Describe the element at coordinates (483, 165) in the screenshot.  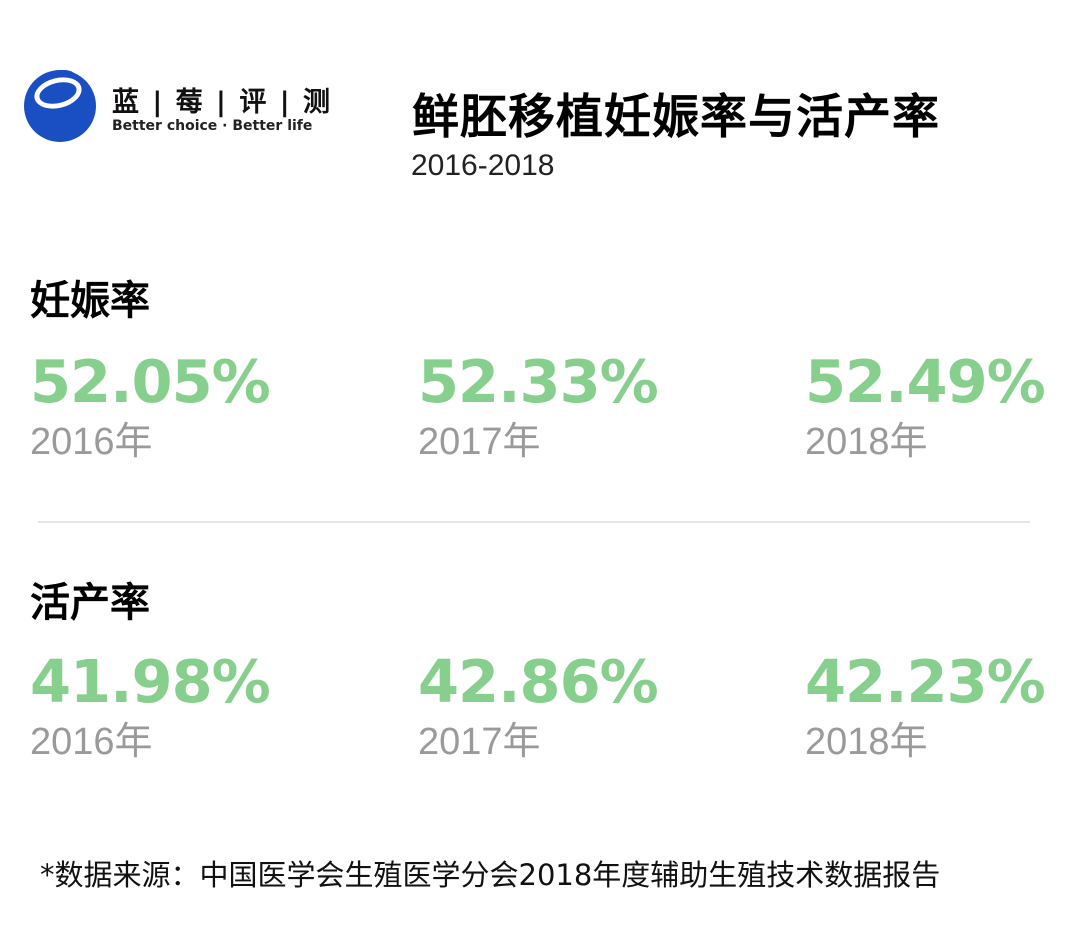
I see `page-subtitle: 2016-2018` at that location.